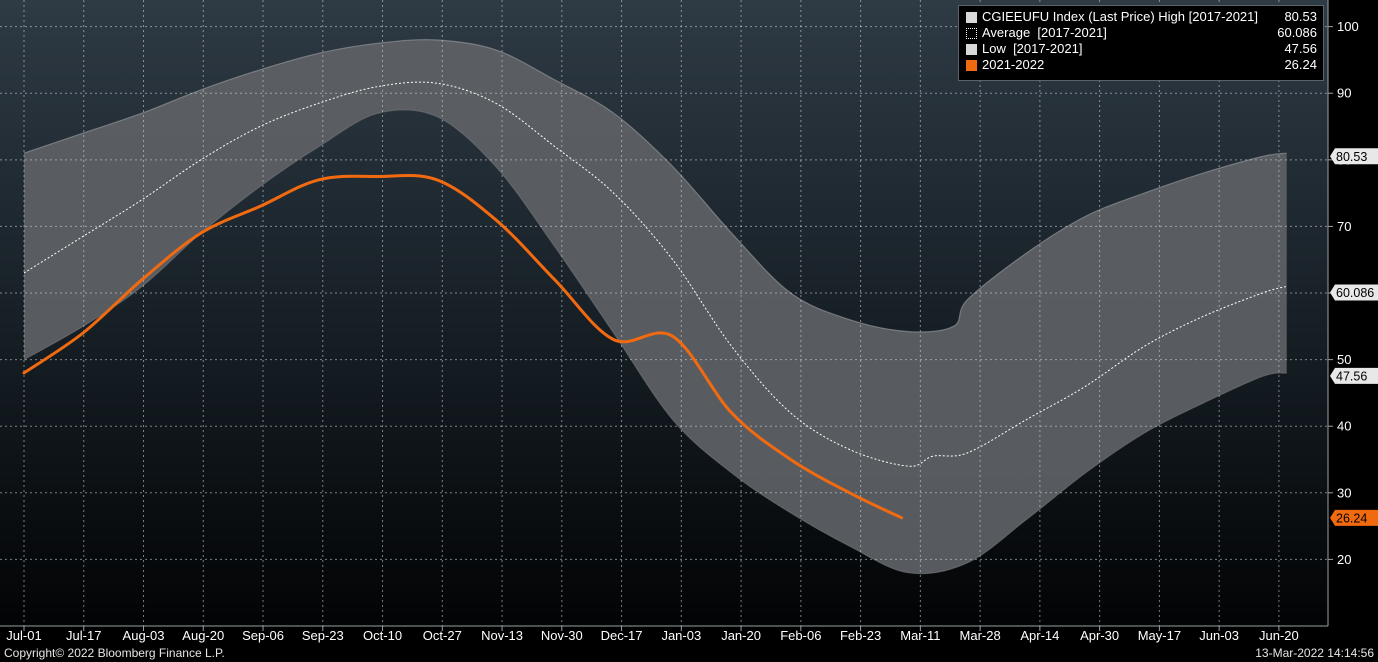 The height and width of the screenshot is (662, 1378). Describe the element at coordinates (1300, 48) in the screenshot. I see `legend-value-low: 47.56` at that location.